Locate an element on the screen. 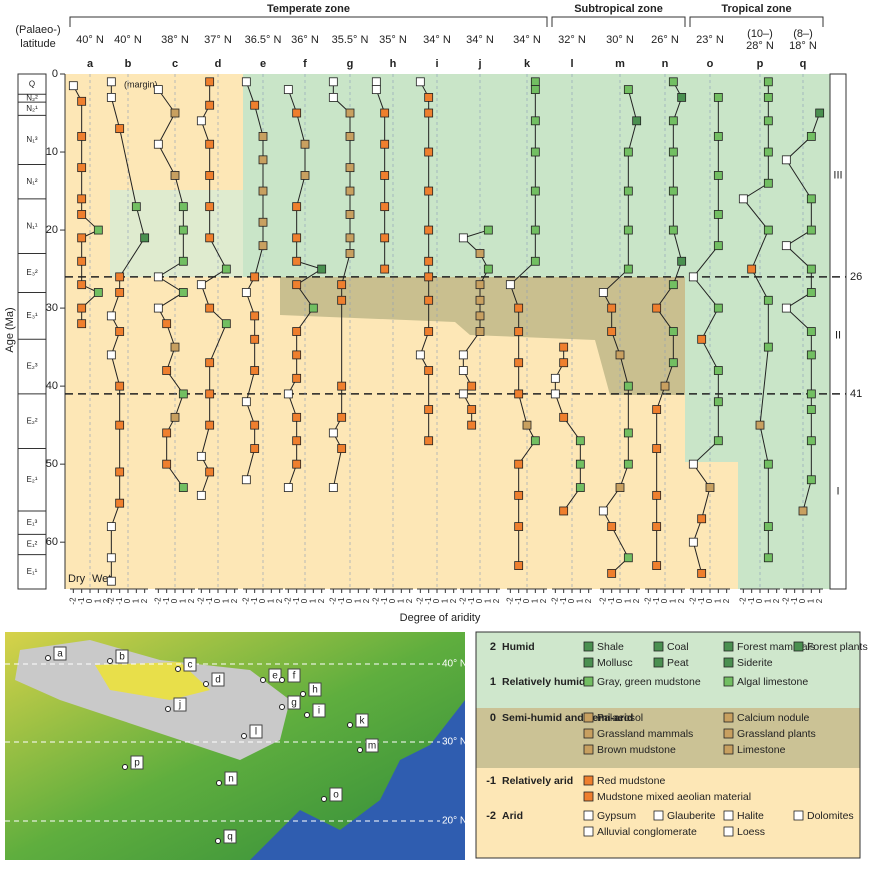  column-letter: o is located at coordinates (710, 64).